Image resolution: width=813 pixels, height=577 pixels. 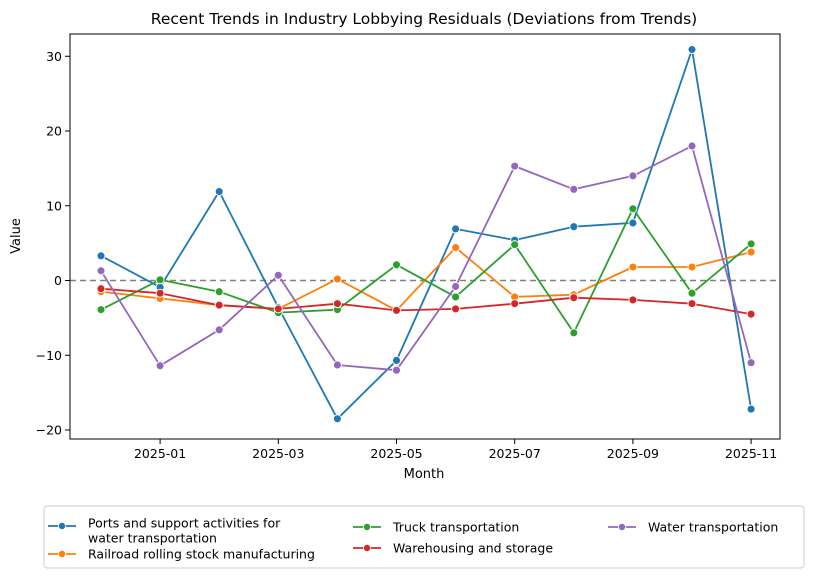 What do you see at coordinates (49, 355) in the screenshot?
I see `y-tick-label: −10` at bounding box center [49, 355].